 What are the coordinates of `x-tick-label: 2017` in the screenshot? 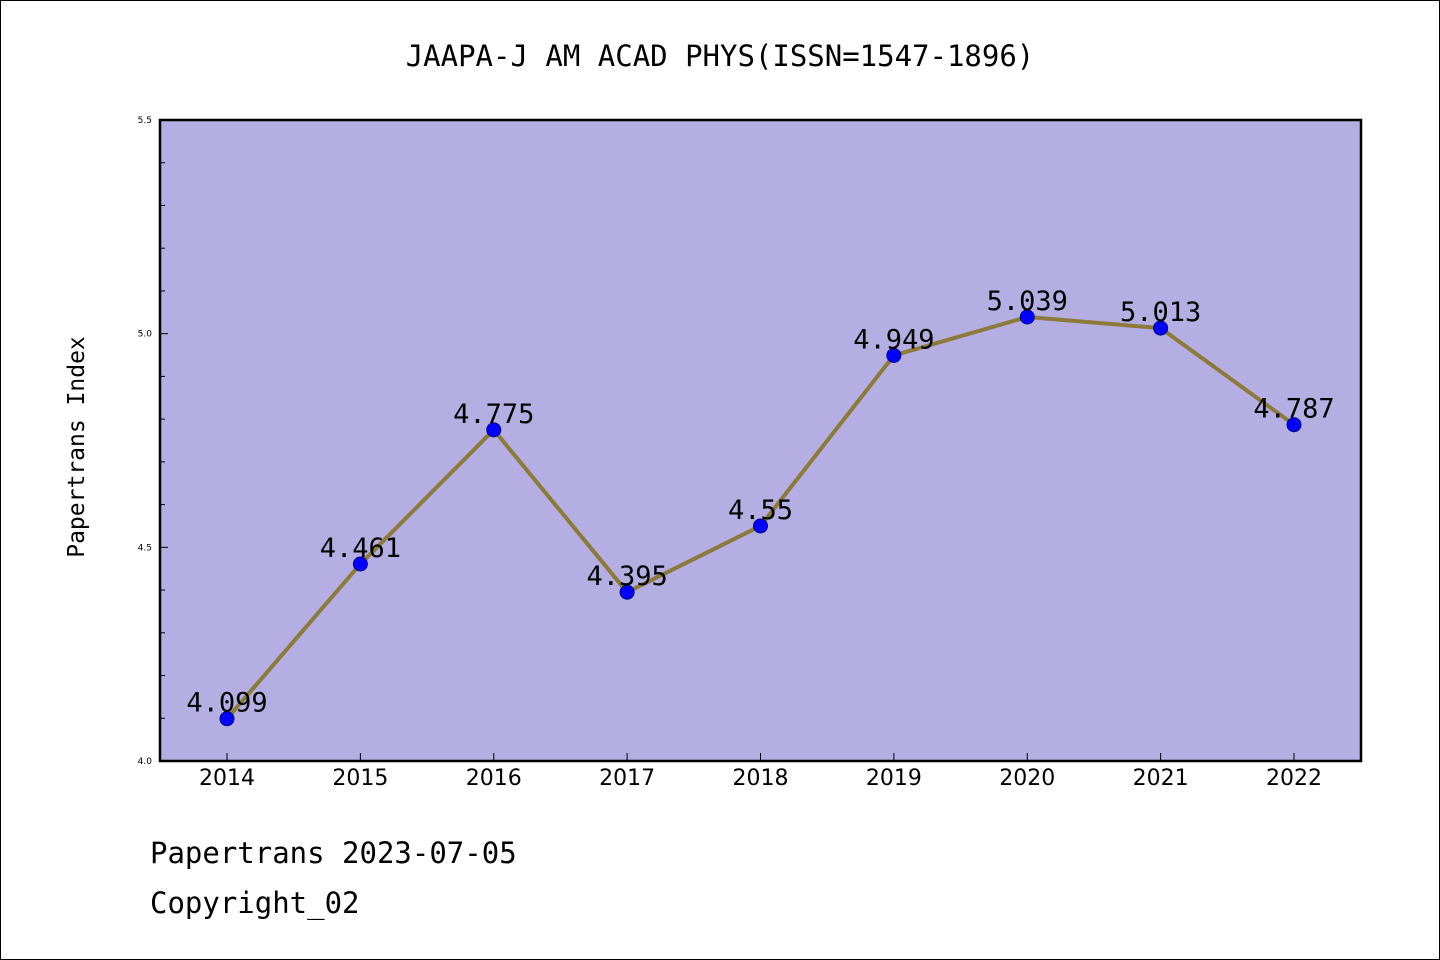 It's located at (627, 778).